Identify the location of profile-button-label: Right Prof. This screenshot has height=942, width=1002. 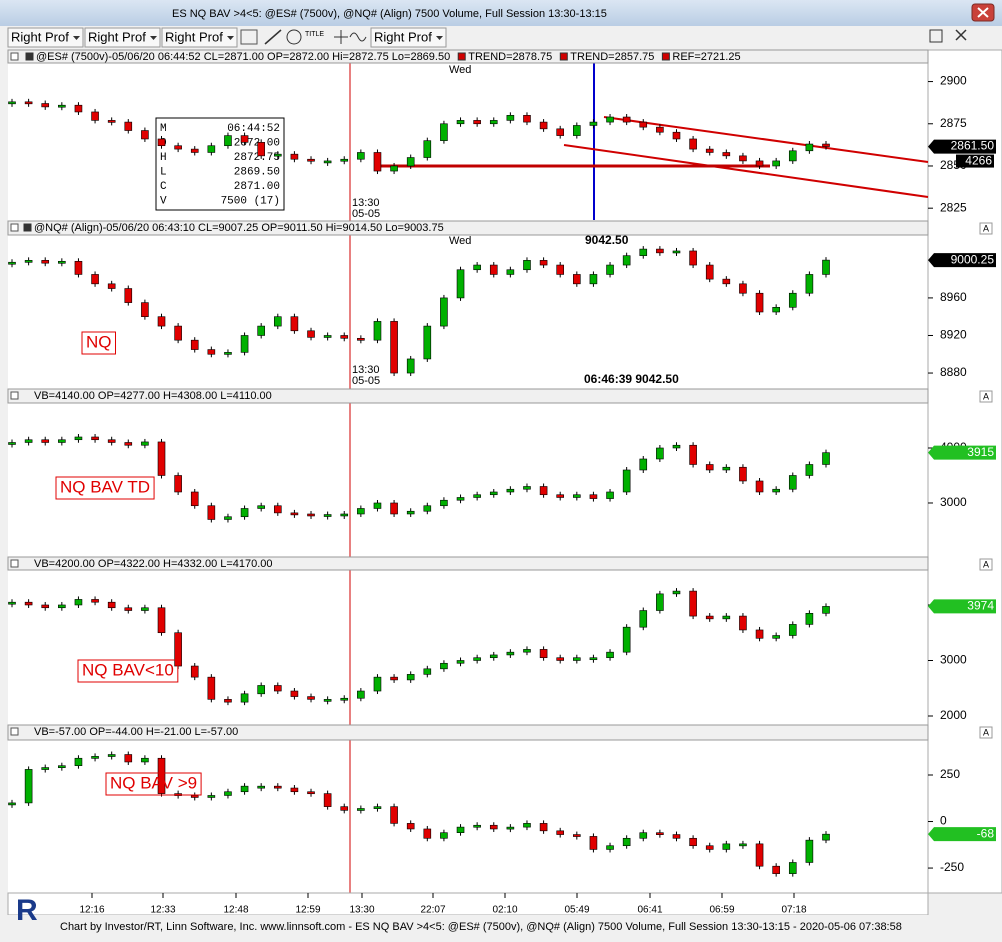
(117, 36).